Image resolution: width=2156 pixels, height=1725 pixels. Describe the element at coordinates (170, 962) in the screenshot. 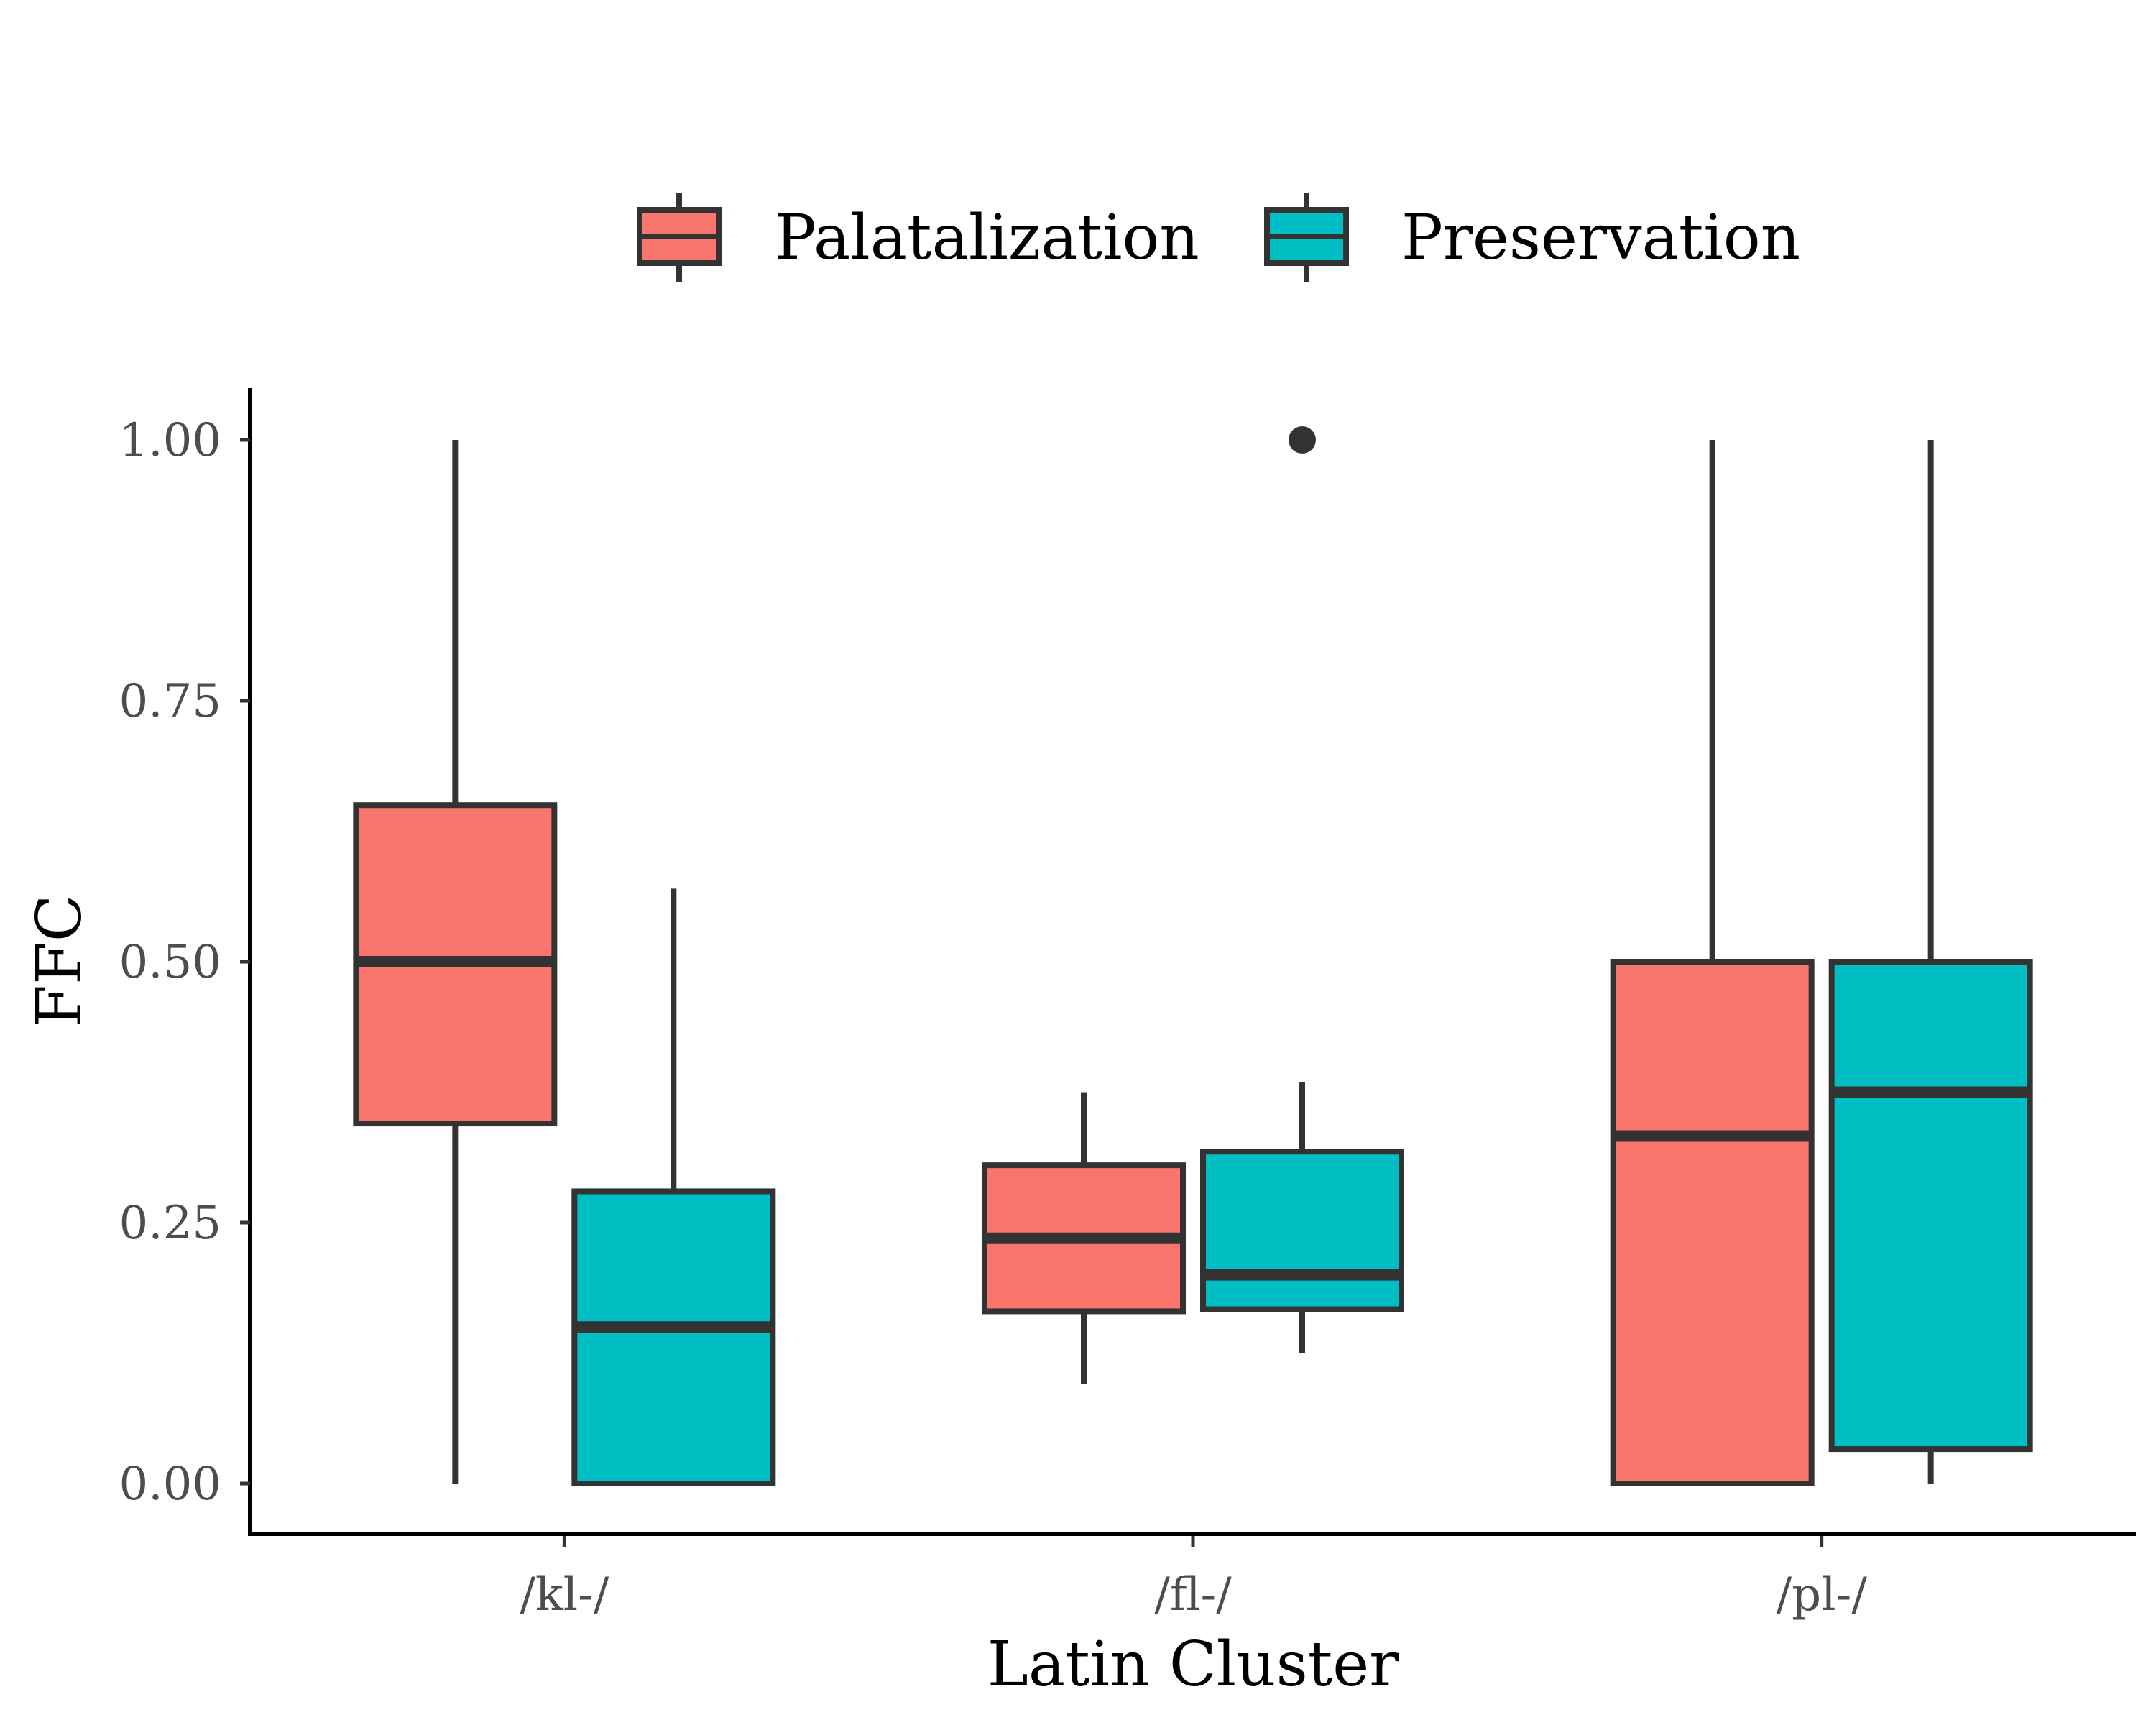

I see `y-tick-label: 0.50` at that location.